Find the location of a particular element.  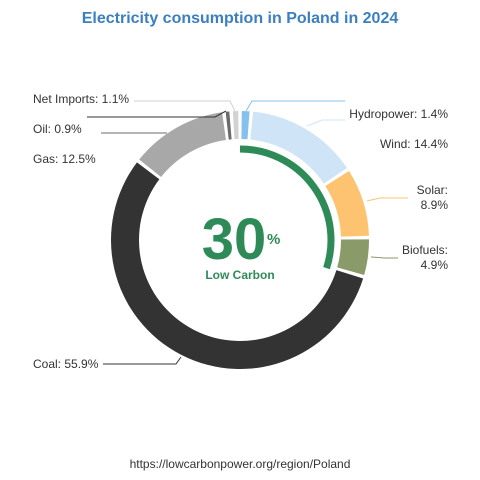

leader-line-hydropower is located at coordinates (295, 106).